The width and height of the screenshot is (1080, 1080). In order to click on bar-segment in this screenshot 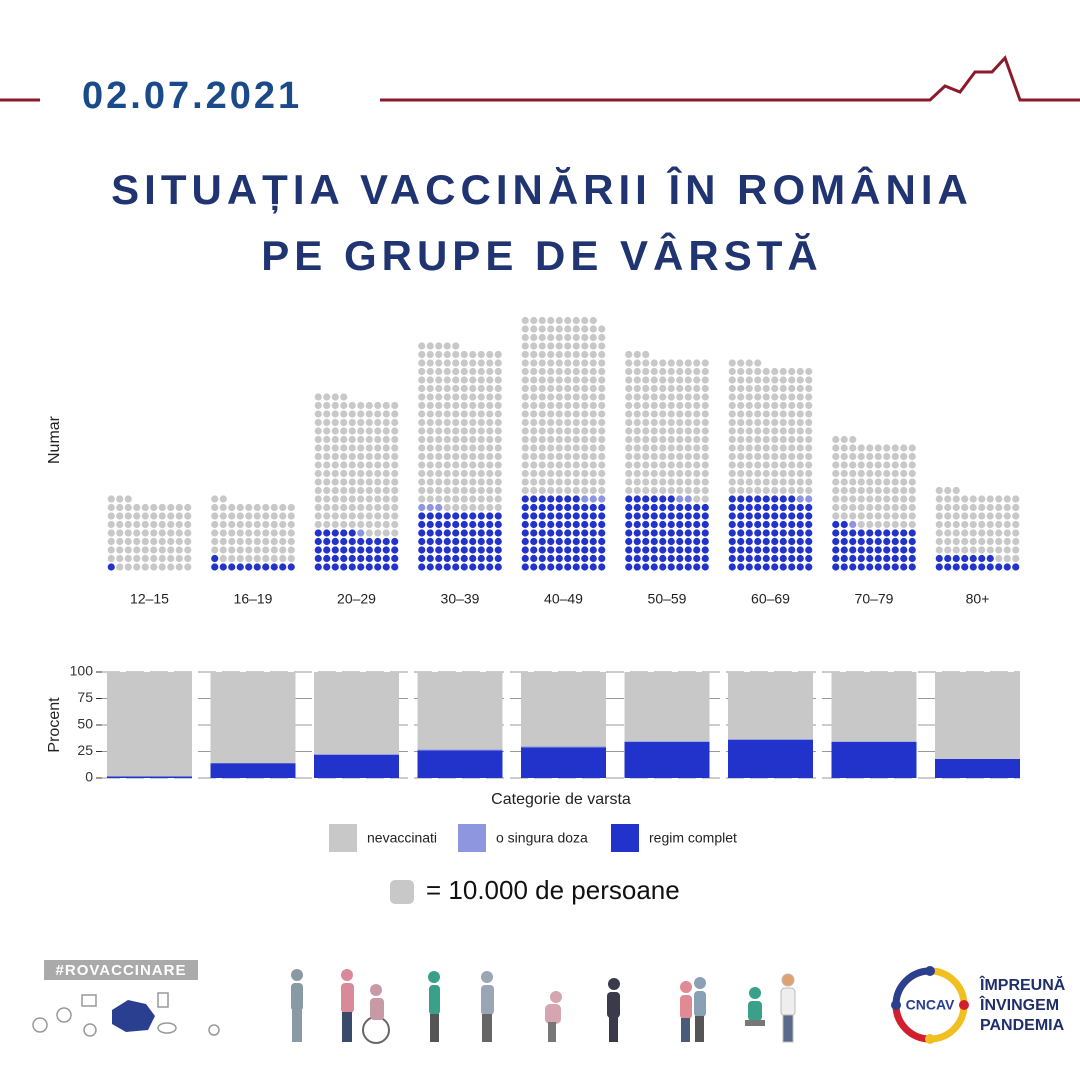, I will do `click(356, 766)`.